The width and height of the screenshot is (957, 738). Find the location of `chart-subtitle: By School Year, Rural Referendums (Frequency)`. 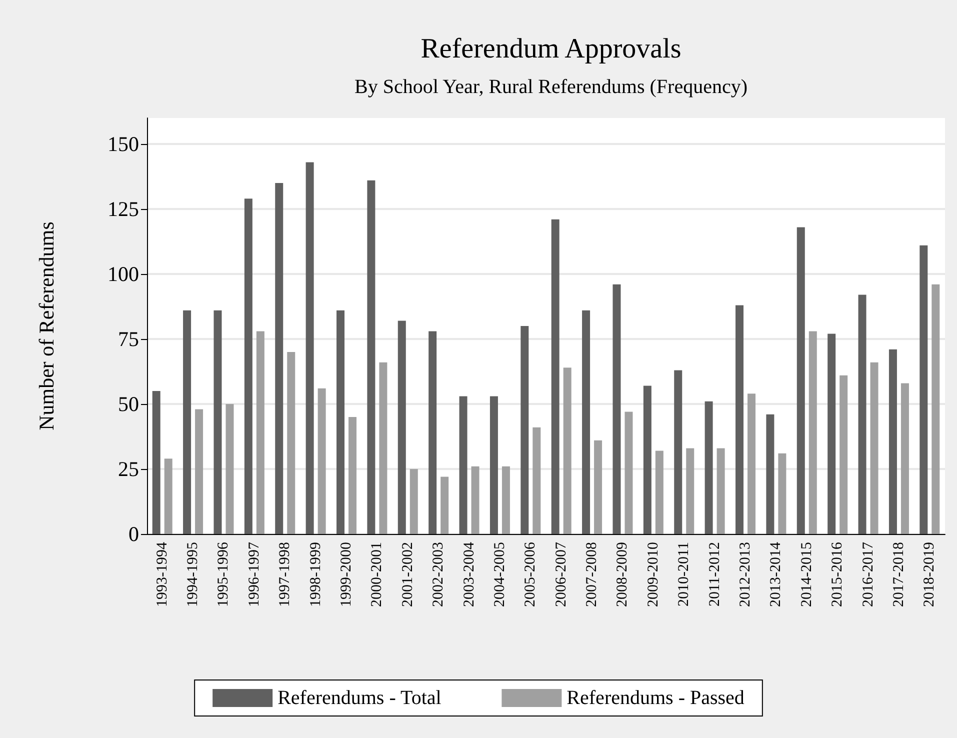

chart-subtitle: By School Year, Rural Referendums (Frequency) is located at coordinates (551, 87).